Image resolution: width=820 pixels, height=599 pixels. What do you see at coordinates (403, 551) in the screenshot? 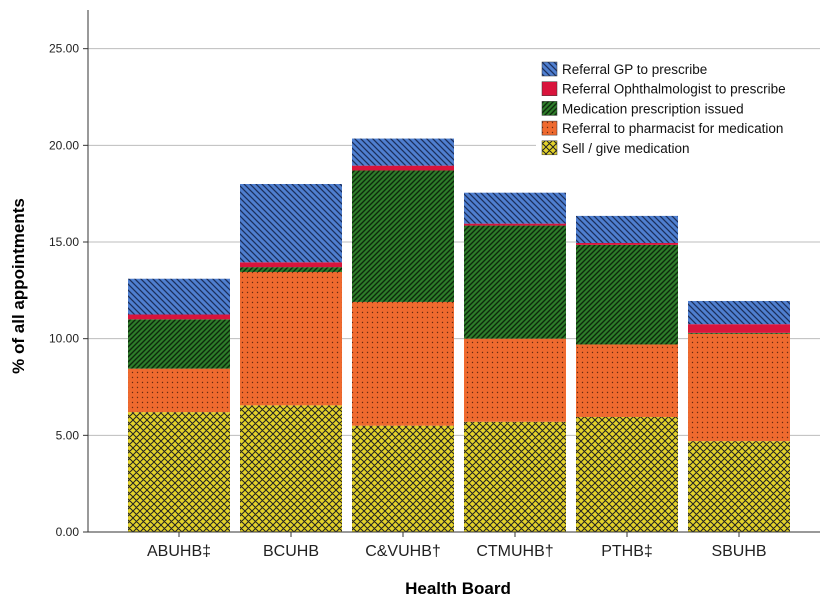
I see `x-tick-label: C&VUHB†` at bounding box center [403, 551].